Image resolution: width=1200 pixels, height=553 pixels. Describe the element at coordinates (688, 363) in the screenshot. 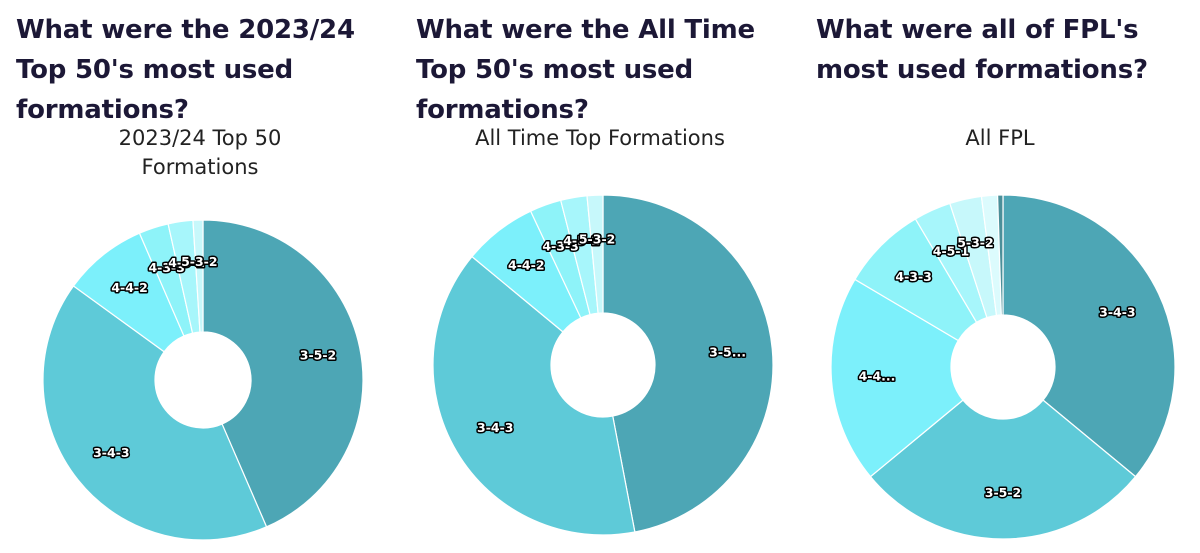

I see `slice-3-5-` at that location.